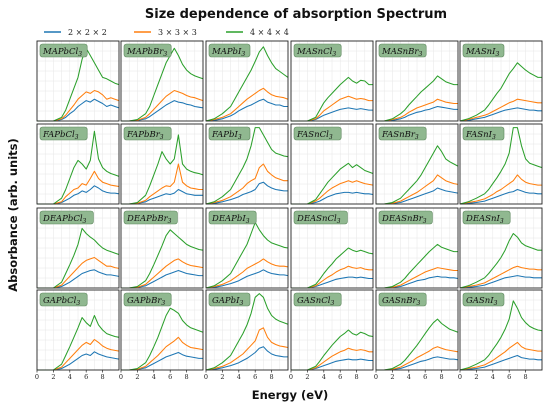  Describe the element at coordinates (316, 52) in the screenshot. I see `panel-label: MASnCl3` at that location.